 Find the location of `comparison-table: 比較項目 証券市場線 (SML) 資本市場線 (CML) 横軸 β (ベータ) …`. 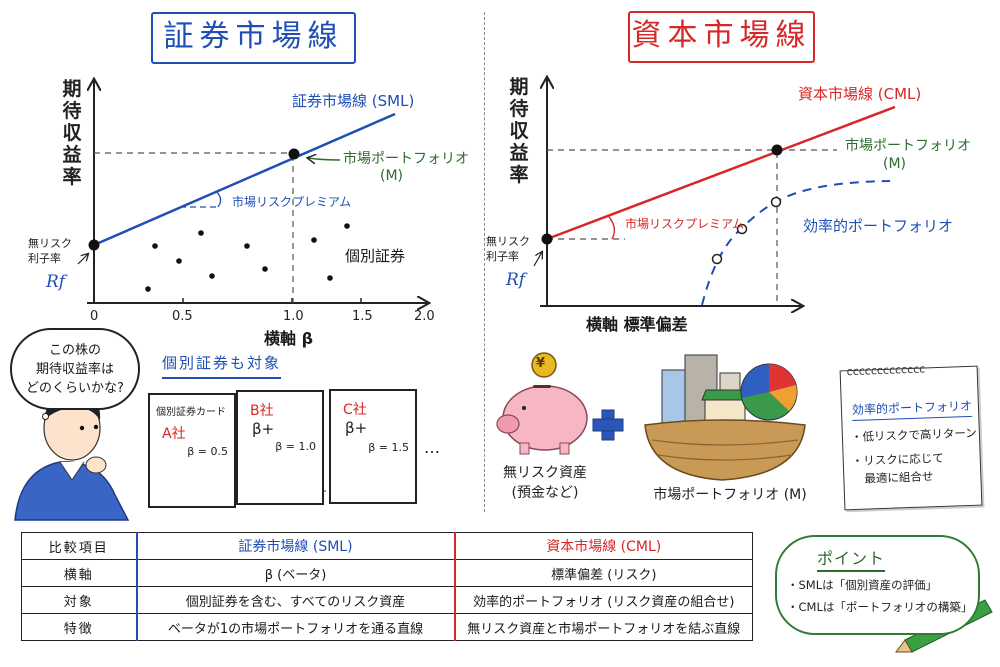

comparison-table: 比較項目 証券市場線 (SML) 資本市場線 (CML) 横軸 β (ベータ) … is located at coordinates (387, 586).